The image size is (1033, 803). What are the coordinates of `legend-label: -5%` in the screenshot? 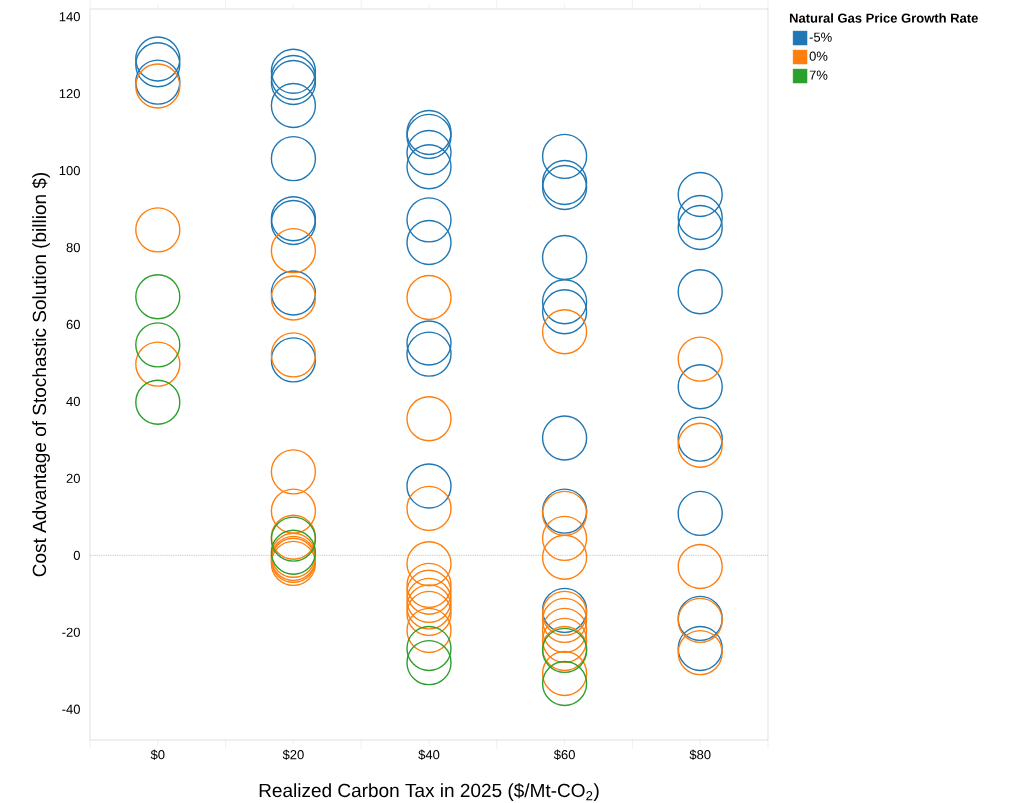 It's located at (820, 37).